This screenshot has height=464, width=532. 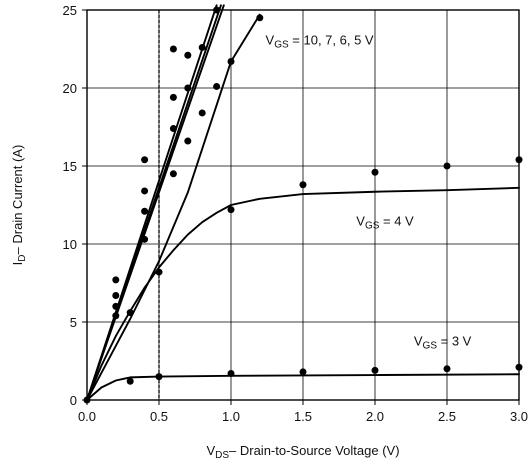 What do you see at coordinates (70, 166) in the screenshot?
I see `y-tick-label-3: 15` at bounding box center [70, 166].